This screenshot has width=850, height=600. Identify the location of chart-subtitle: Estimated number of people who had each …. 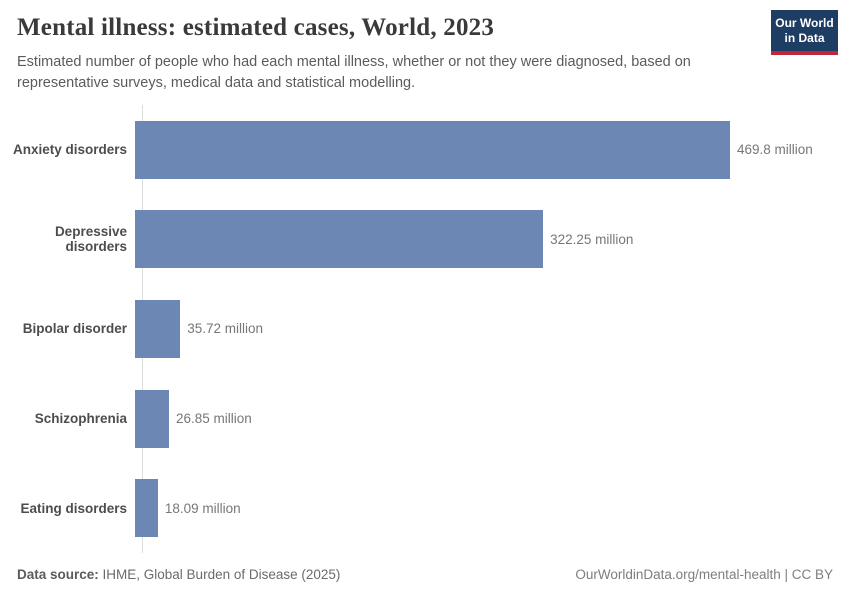
(354, 72).